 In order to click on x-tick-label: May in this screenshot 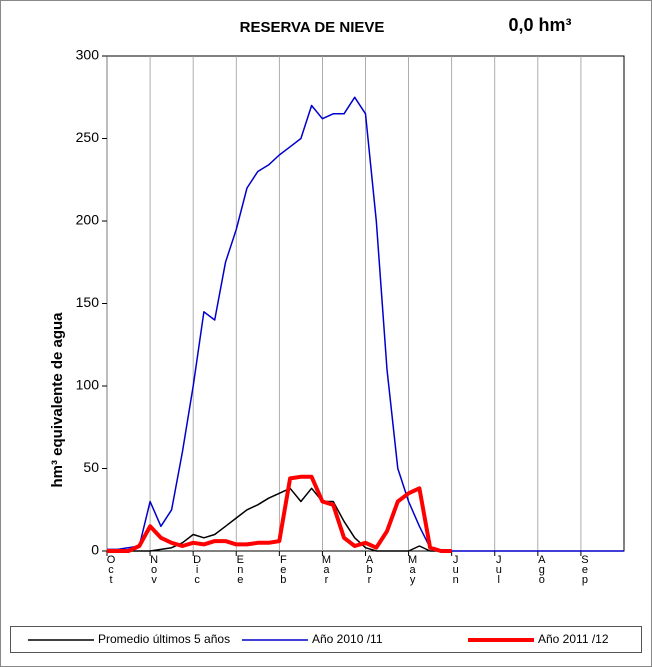, I will do `click(413, 569)`.